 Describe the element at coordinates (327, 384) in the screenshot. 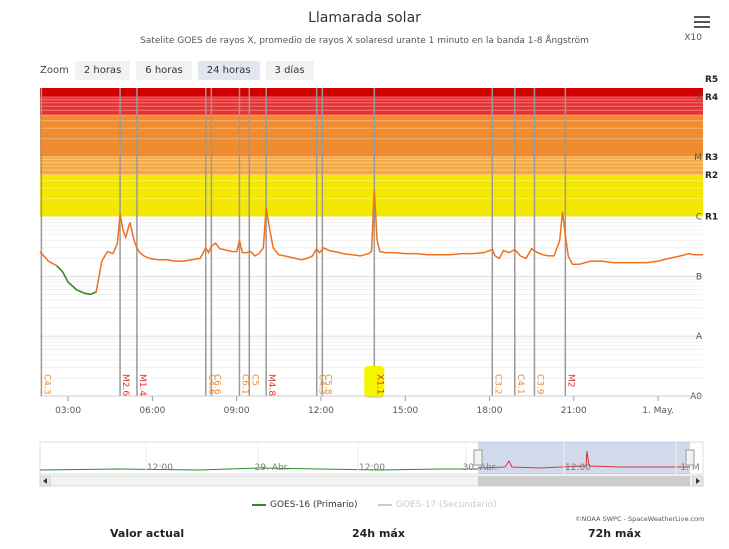

I see `flare-label: C5.8` at that location.